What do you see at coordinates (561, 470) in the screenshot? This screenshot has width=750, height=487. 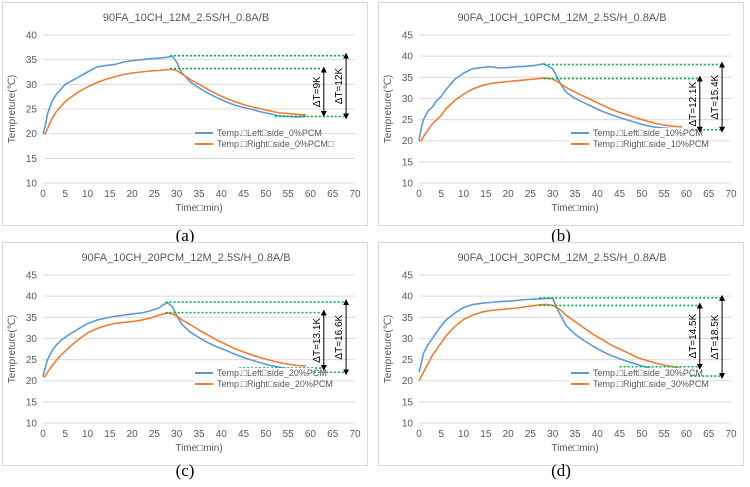 I see `caption-d: (d)` at bounding box center [561, 470].